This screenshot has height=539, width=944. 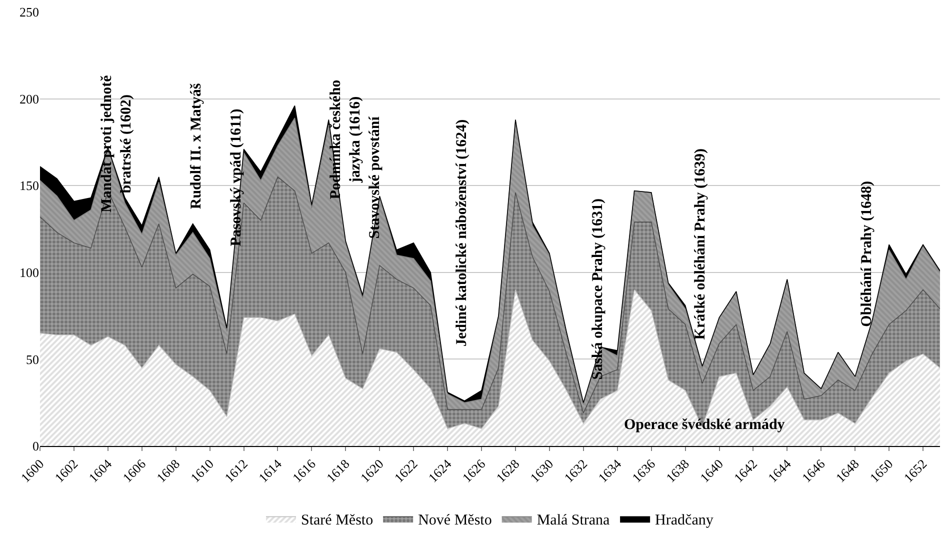 What do you see at coordinates (29, 272) in the screenshot?
I see `y-tick-label: 100` at bounding box center [29, 272].